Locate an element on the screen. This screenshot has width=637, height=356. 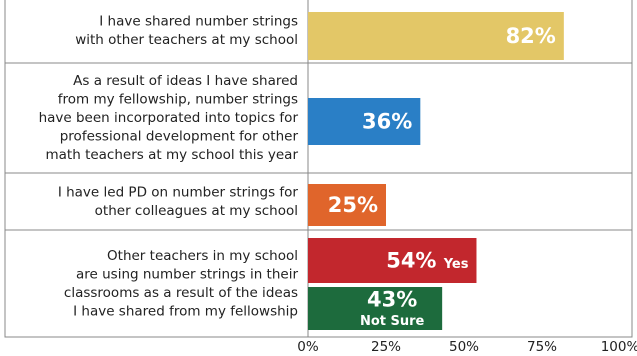
value-label: 43% is located at coordinates (392, 300).